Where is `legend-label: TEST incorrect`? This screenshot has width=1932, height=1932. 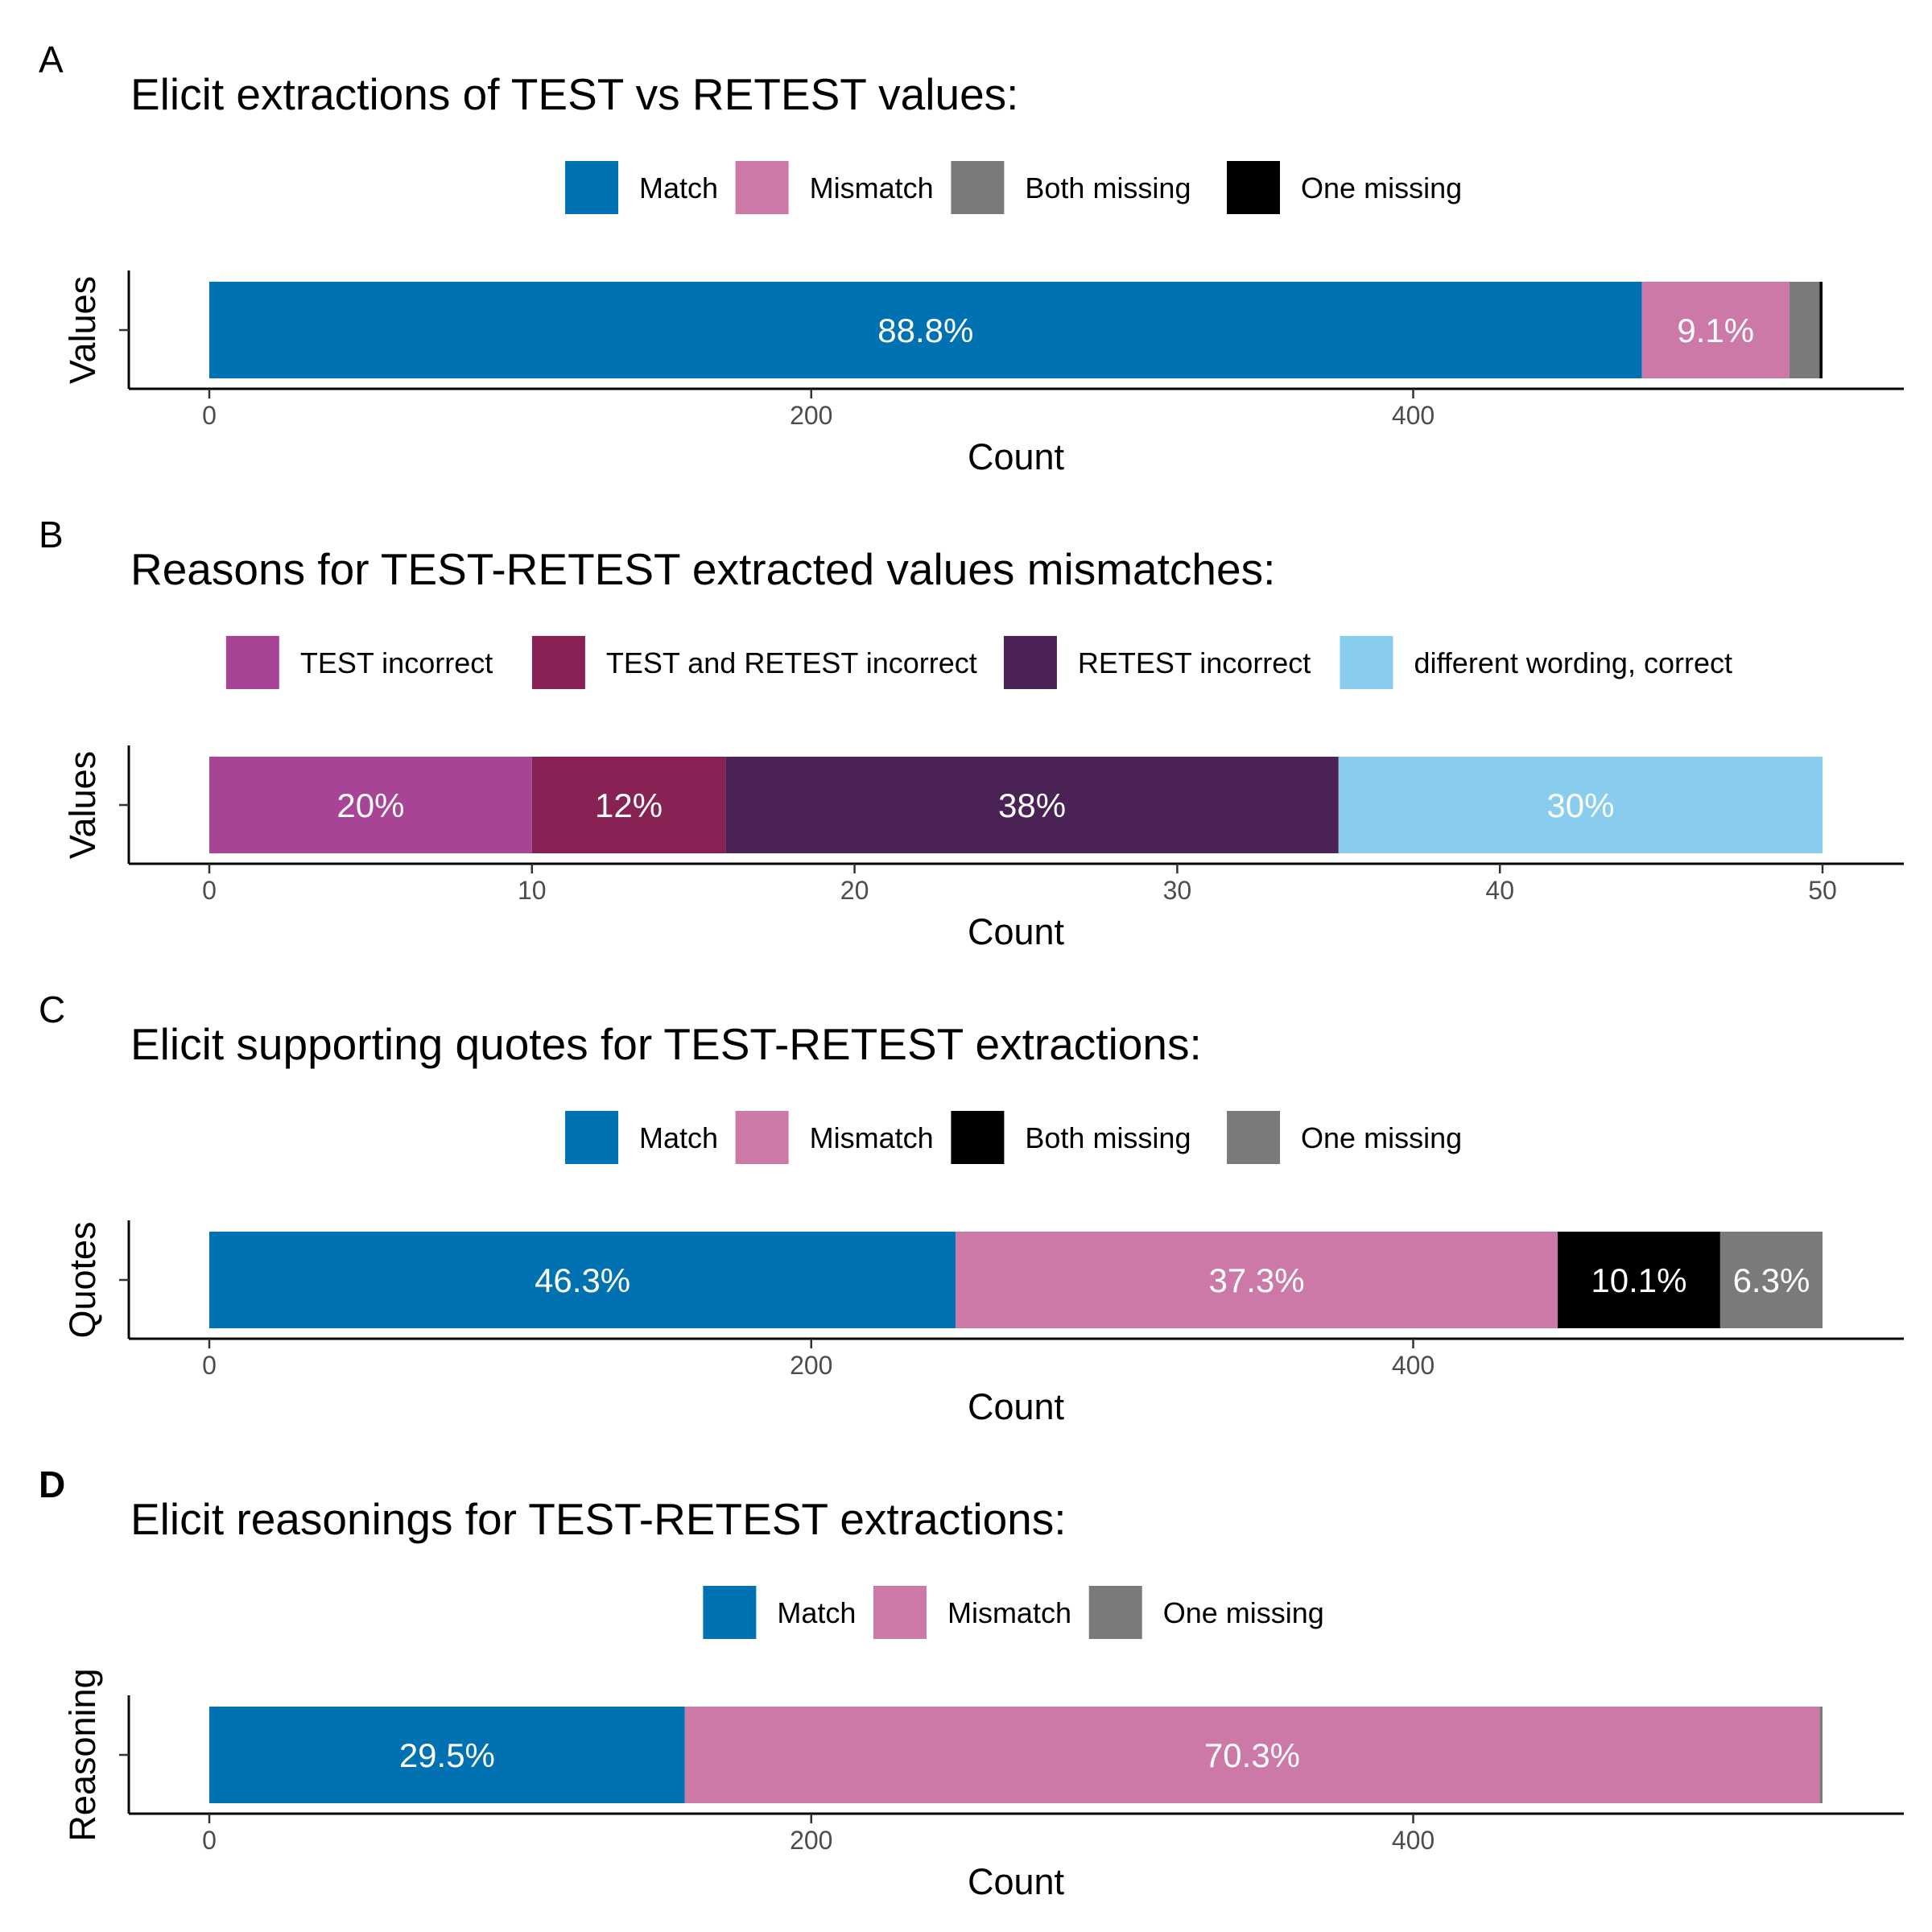
legend-label: TEST incorrect is located at coordinates (396, 662).